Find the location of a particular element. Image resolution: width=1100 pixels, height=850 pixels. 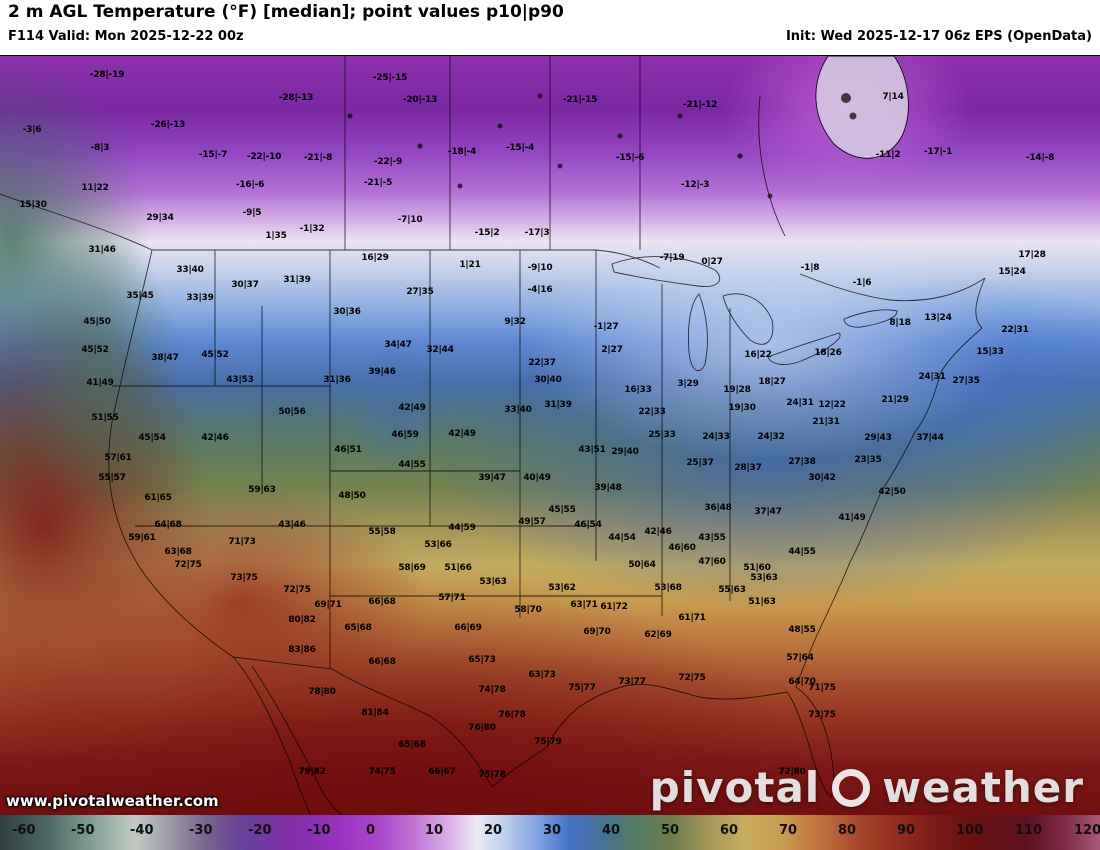

colorbar-tick: -60 is located at coordinates (24, 830).